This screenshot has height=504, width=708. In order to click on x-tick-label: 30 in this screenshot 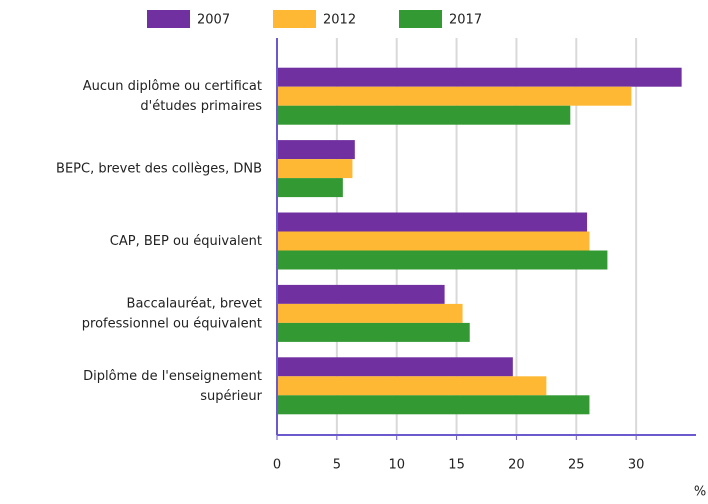, I will do `click(636, 465)`.